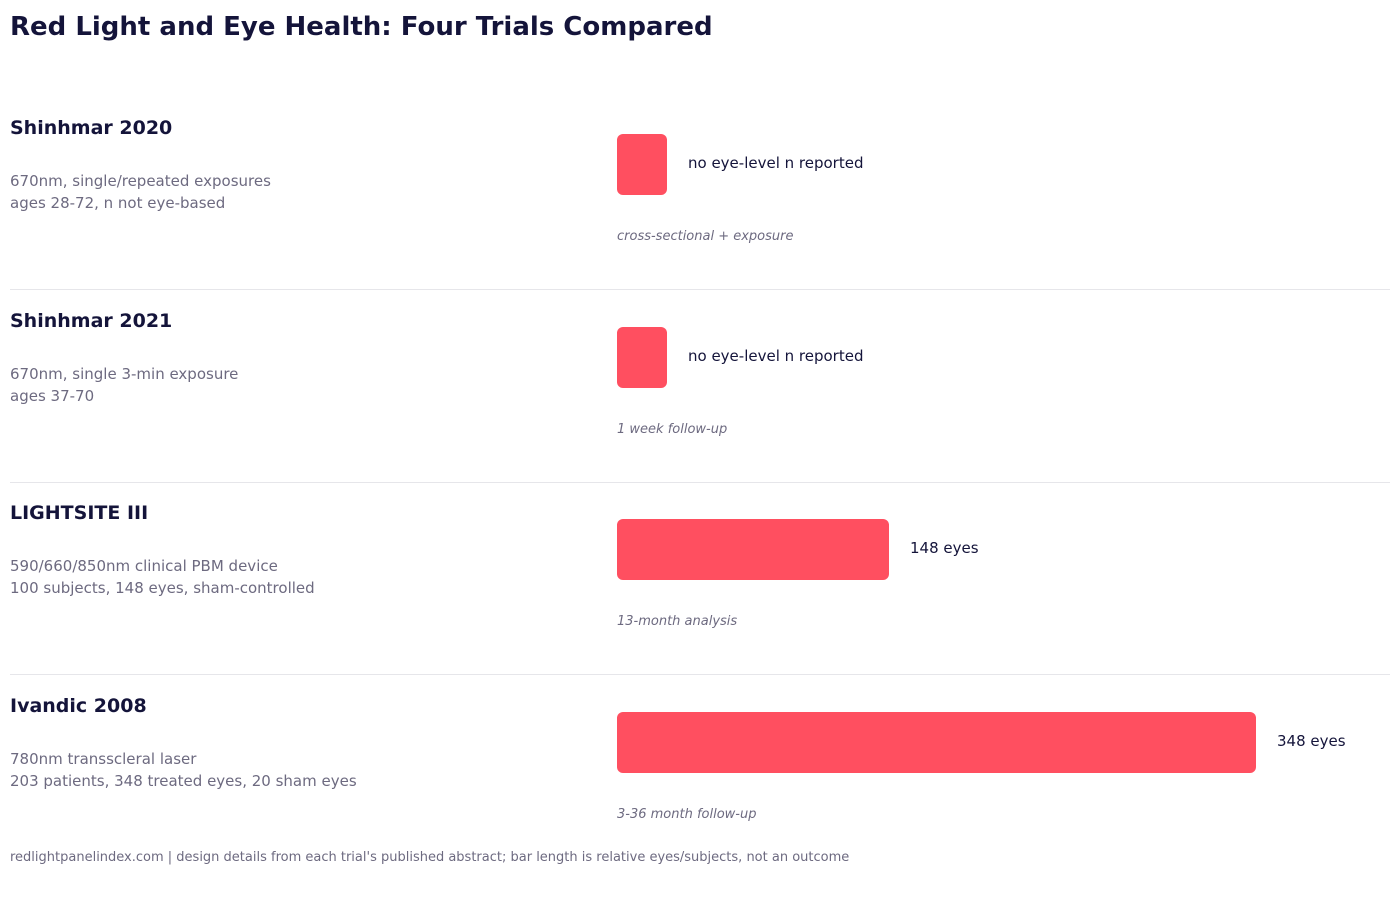 This screenshot has width=1400, height=900. I want to click on trial-description-line: 670nm, single/repeated exposures, so click(140, 181).